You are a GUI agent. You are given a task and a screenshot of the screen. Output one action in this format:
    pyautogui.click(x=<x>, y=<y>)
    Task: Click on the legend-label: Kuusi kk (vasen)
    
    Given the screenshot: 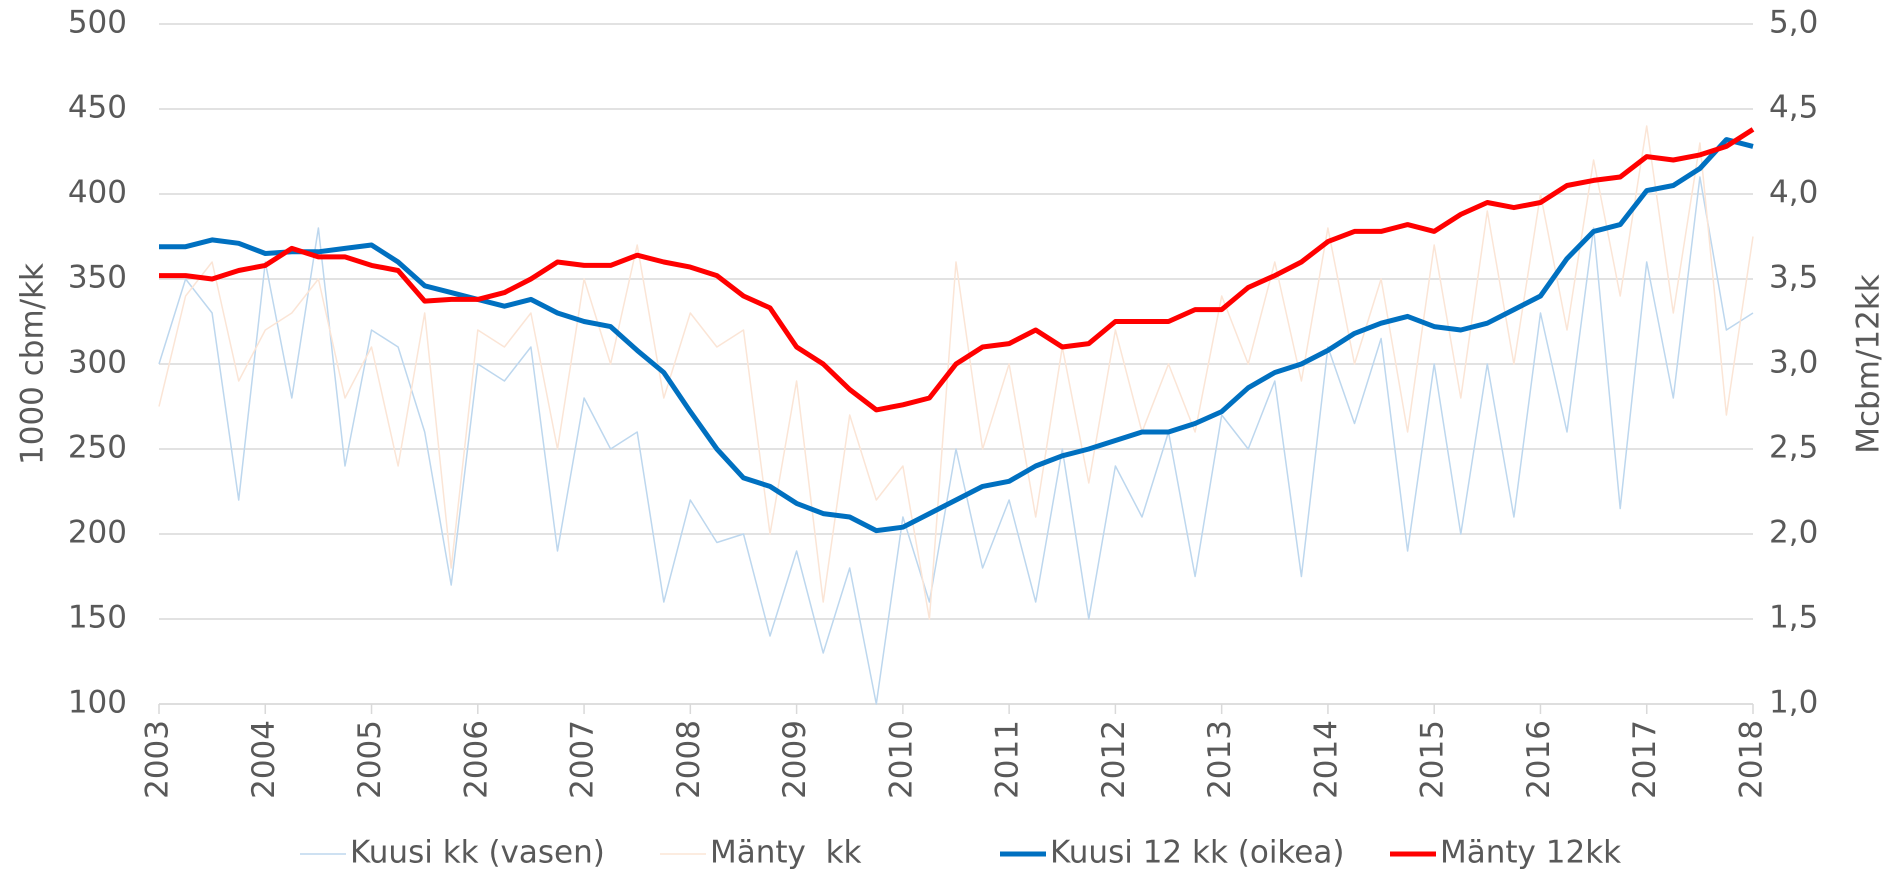 What is the action you would take?
    pyautogui.click(x=477, y=853)
    